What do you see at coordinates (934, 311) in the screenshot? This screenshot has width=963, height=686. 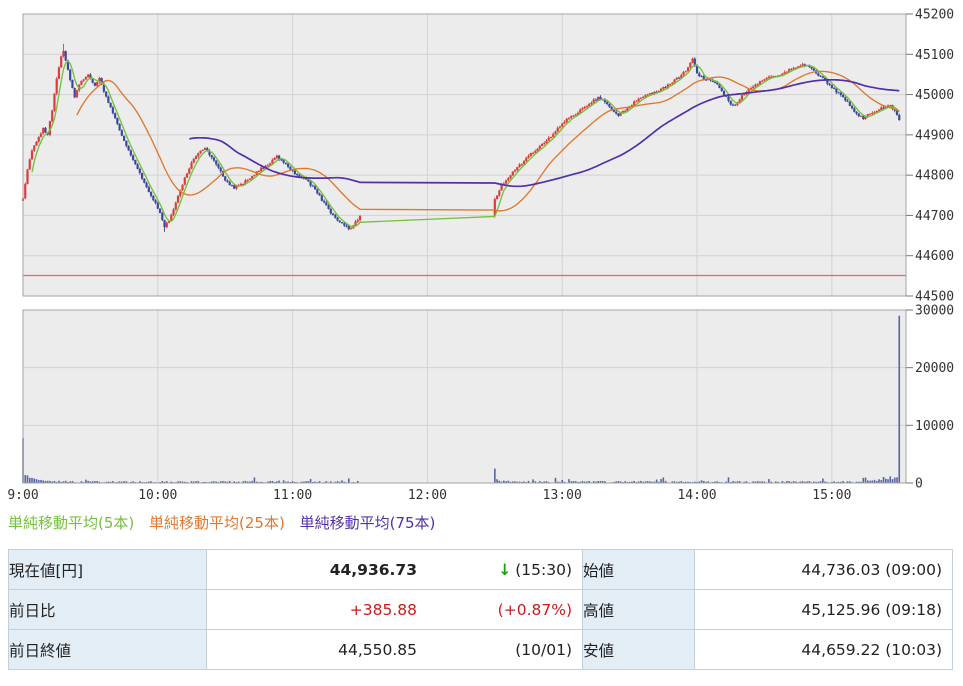 I see `svg-text: 30000` at bounding box center [934, 311].